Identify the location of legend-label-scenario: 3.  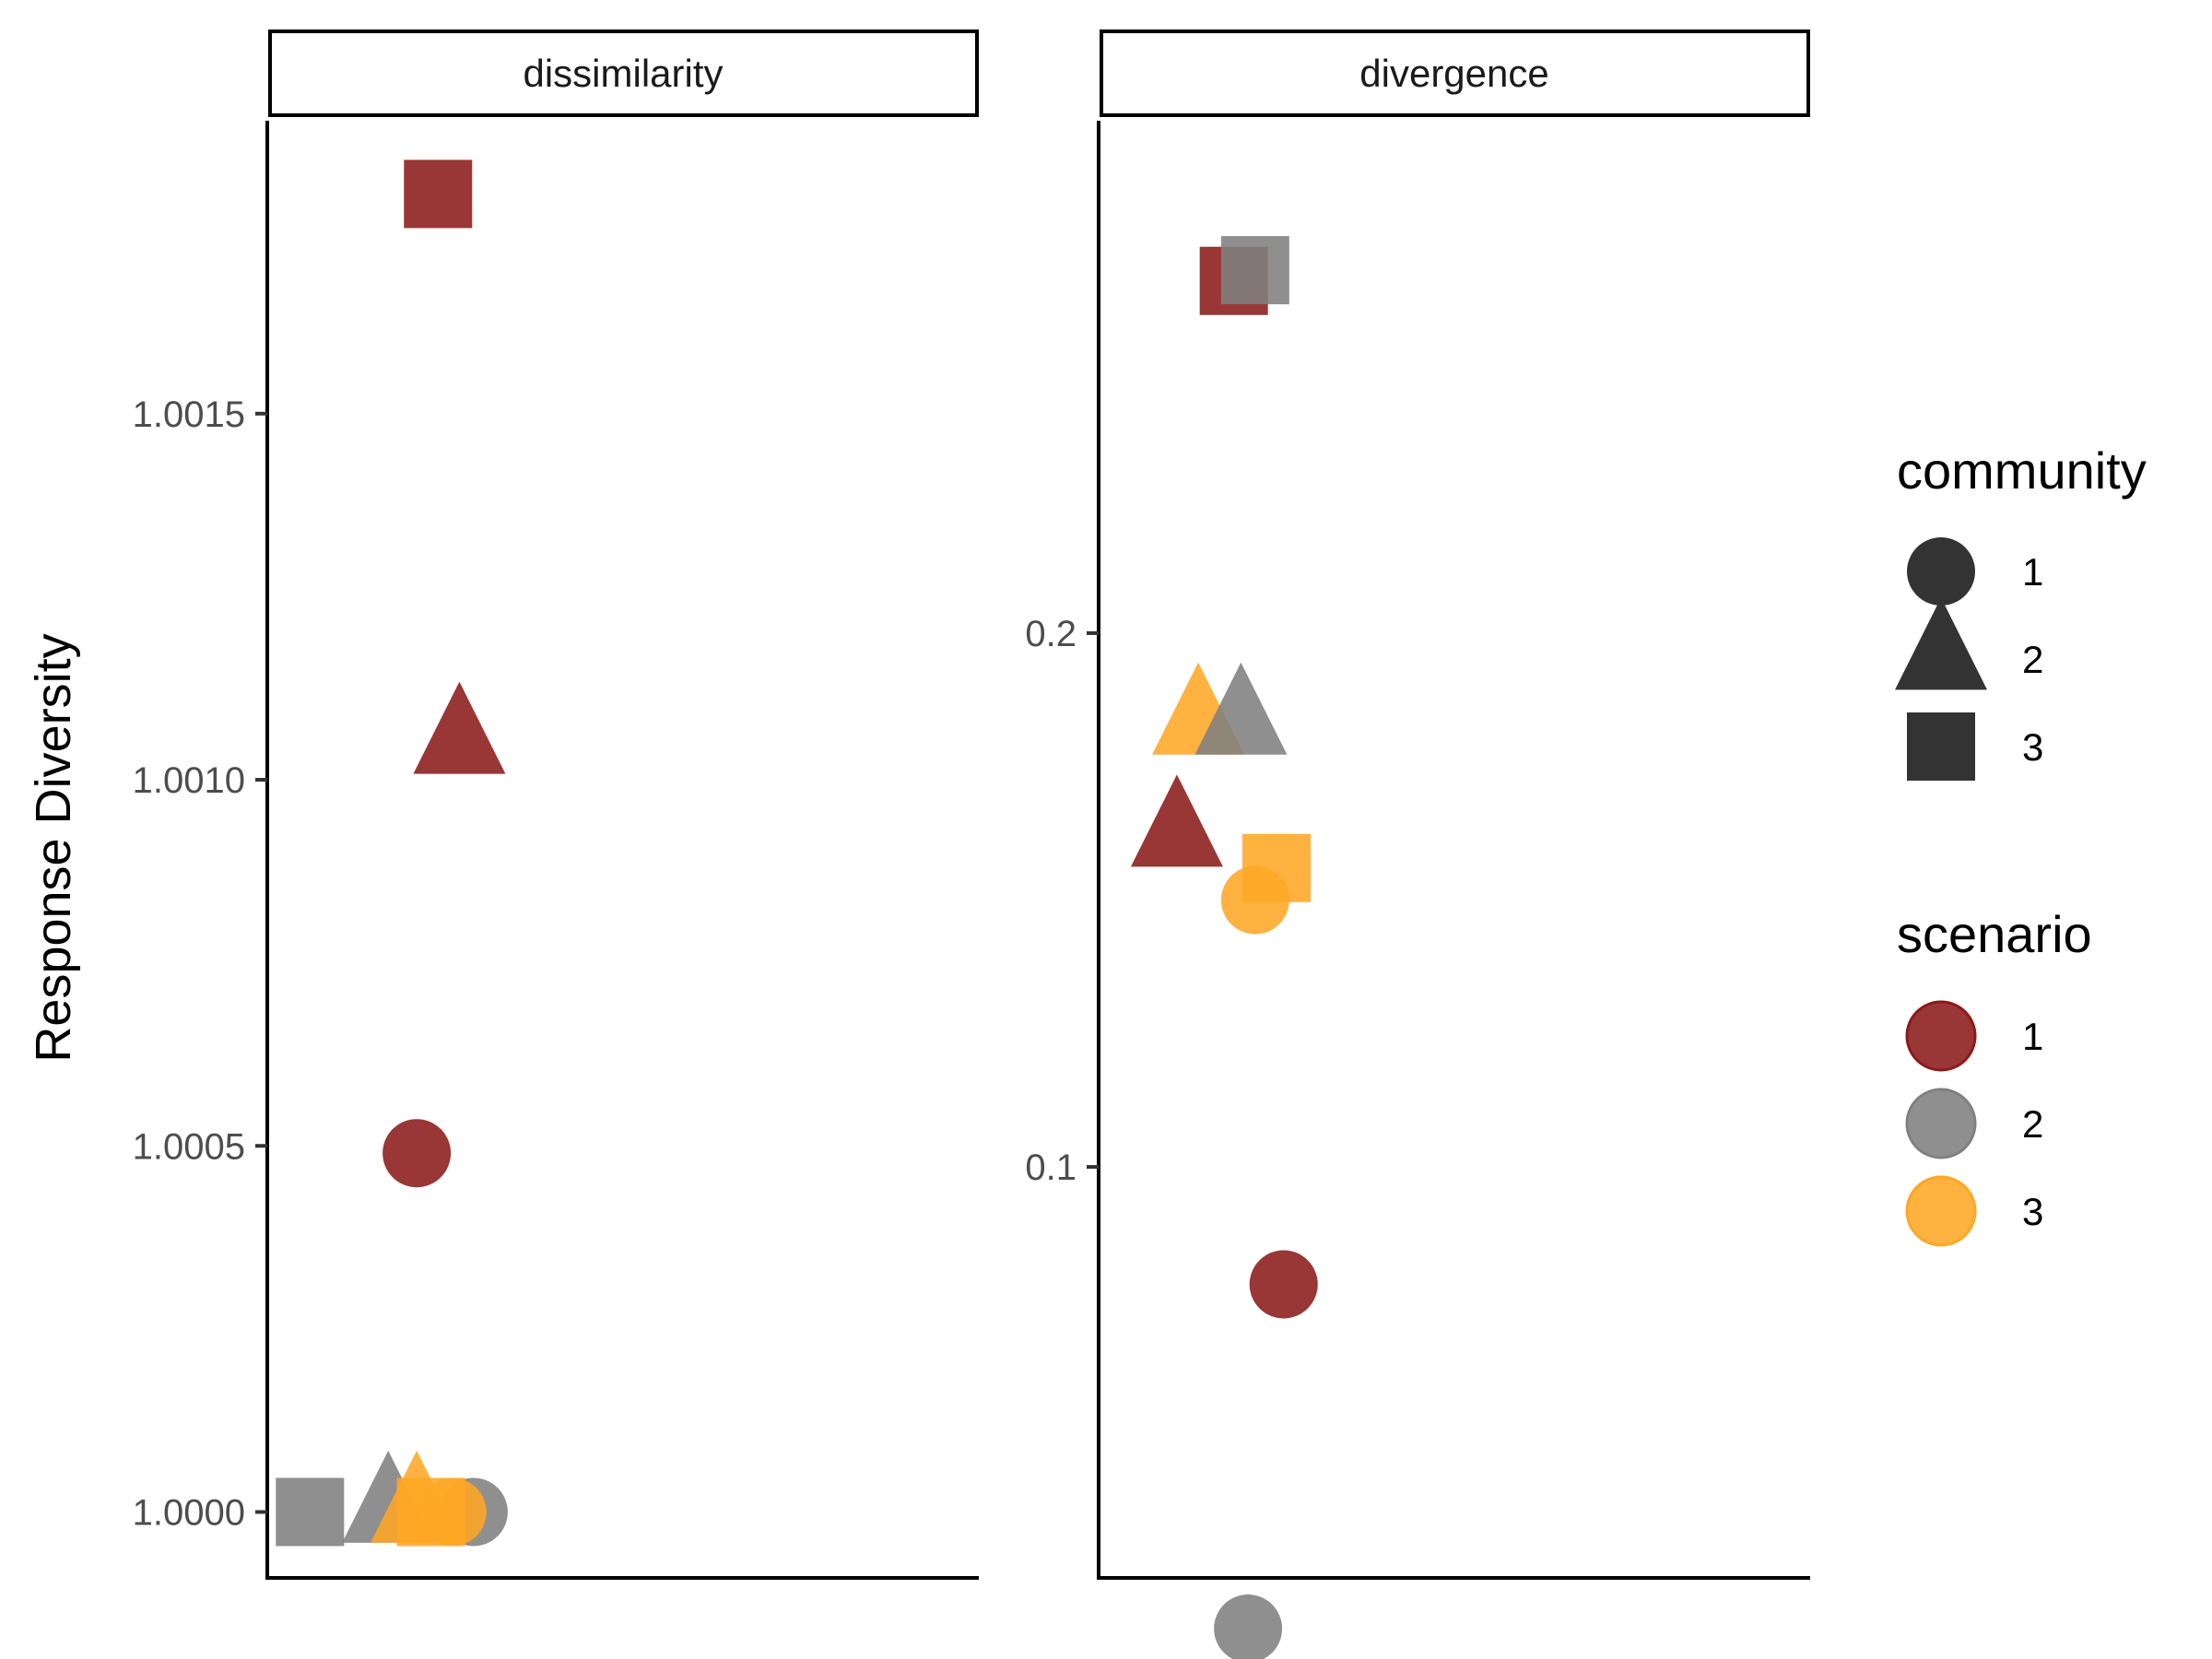
(2032, 1211).